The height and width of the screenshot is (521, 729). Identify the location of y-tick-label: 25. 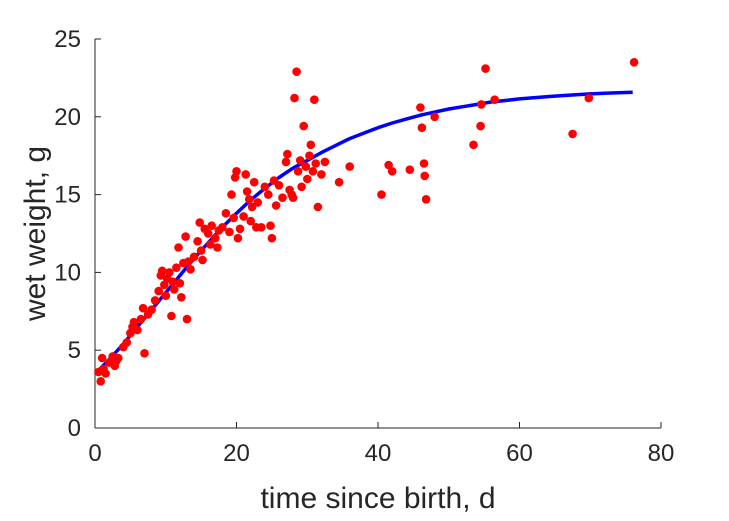
(67, 39).